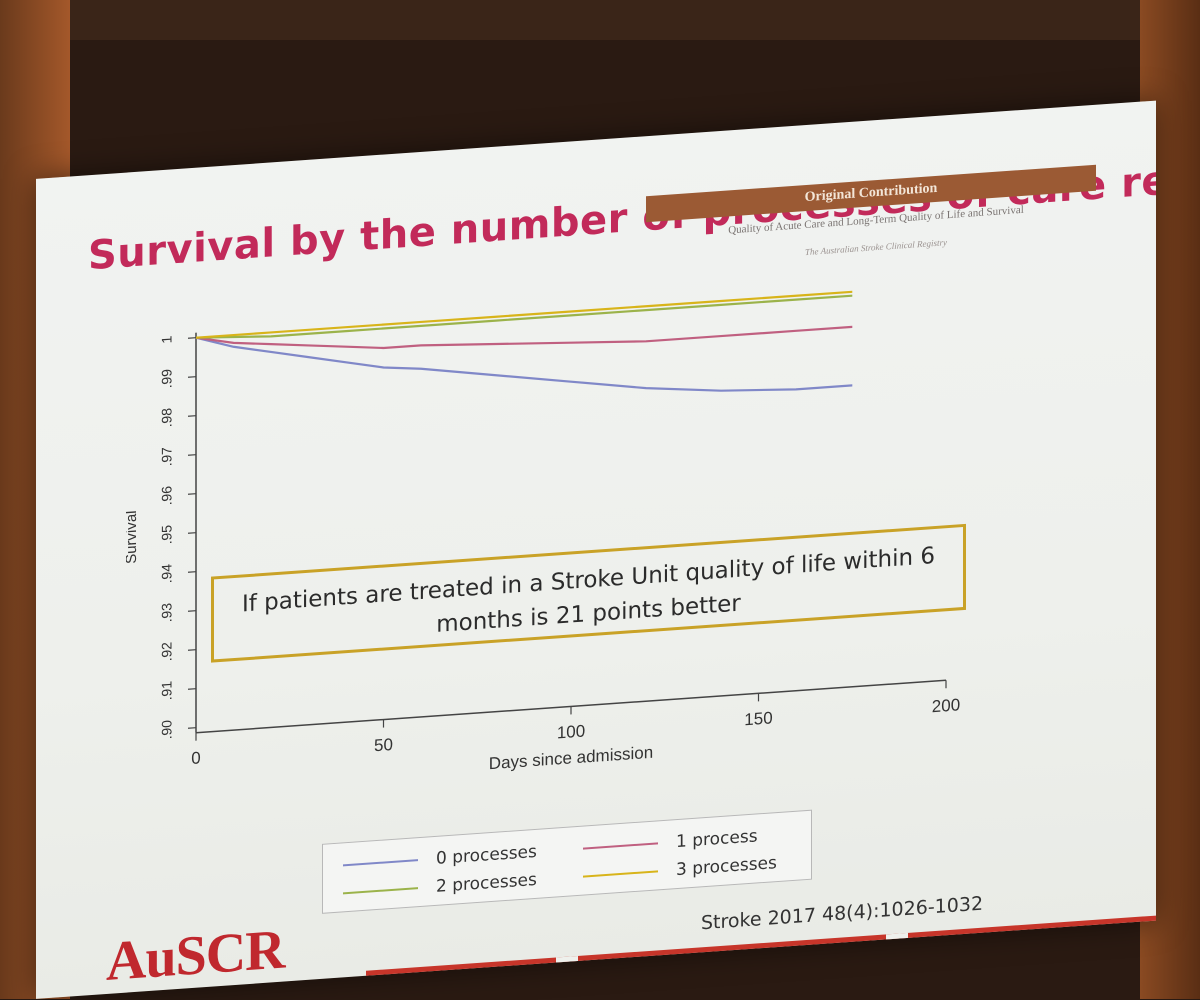  I want to click on y-axis-label: Survival, so click(133, 537).